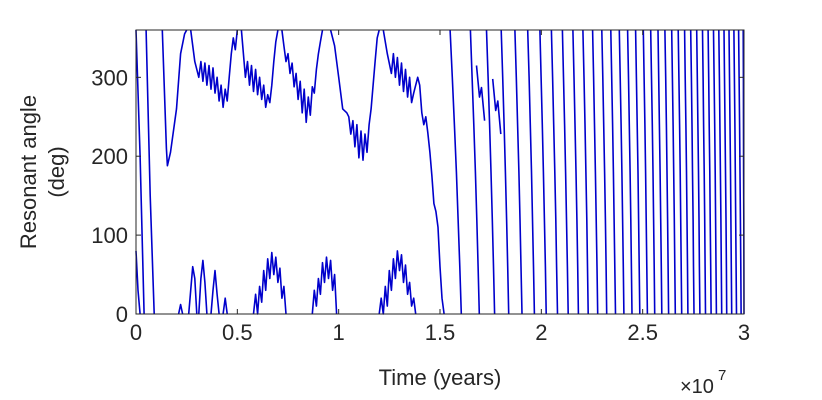 The height and width of the screenshot is (400, 822). What do you see at coordinates (109, 77) in the screenshot?
I see `y-tick-label: 300` at bounding box center [109, 77].